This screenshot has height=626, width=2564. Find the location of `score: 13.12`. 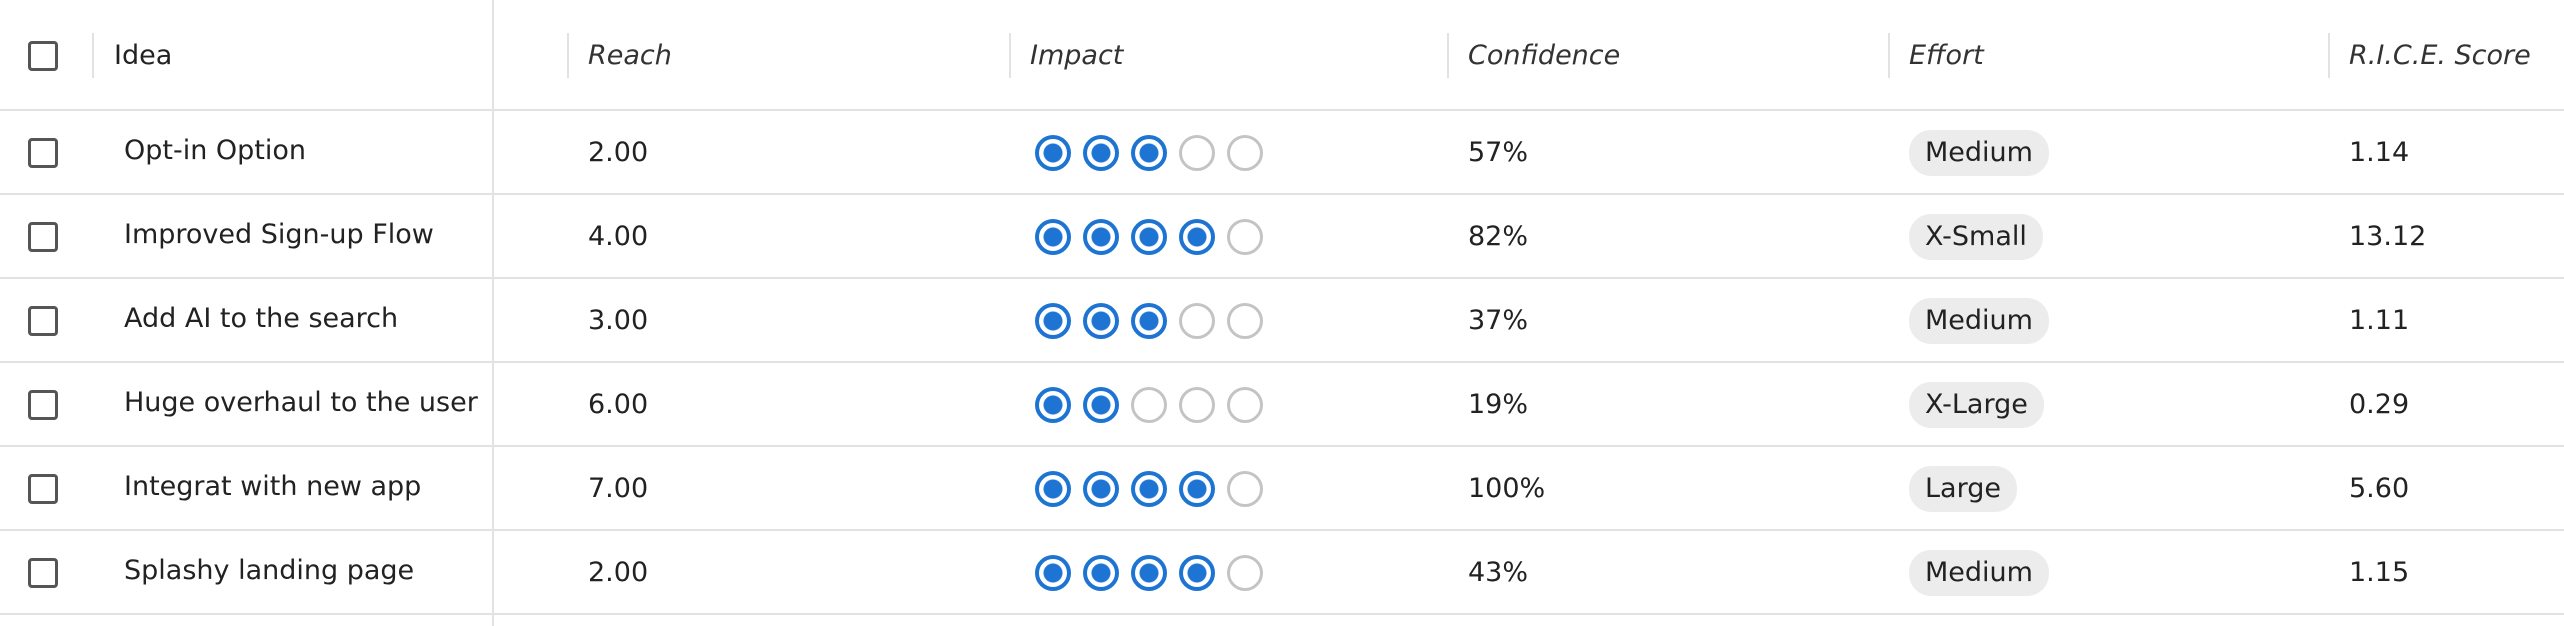

score: 13.12 is located at coordinates (2388, 236).